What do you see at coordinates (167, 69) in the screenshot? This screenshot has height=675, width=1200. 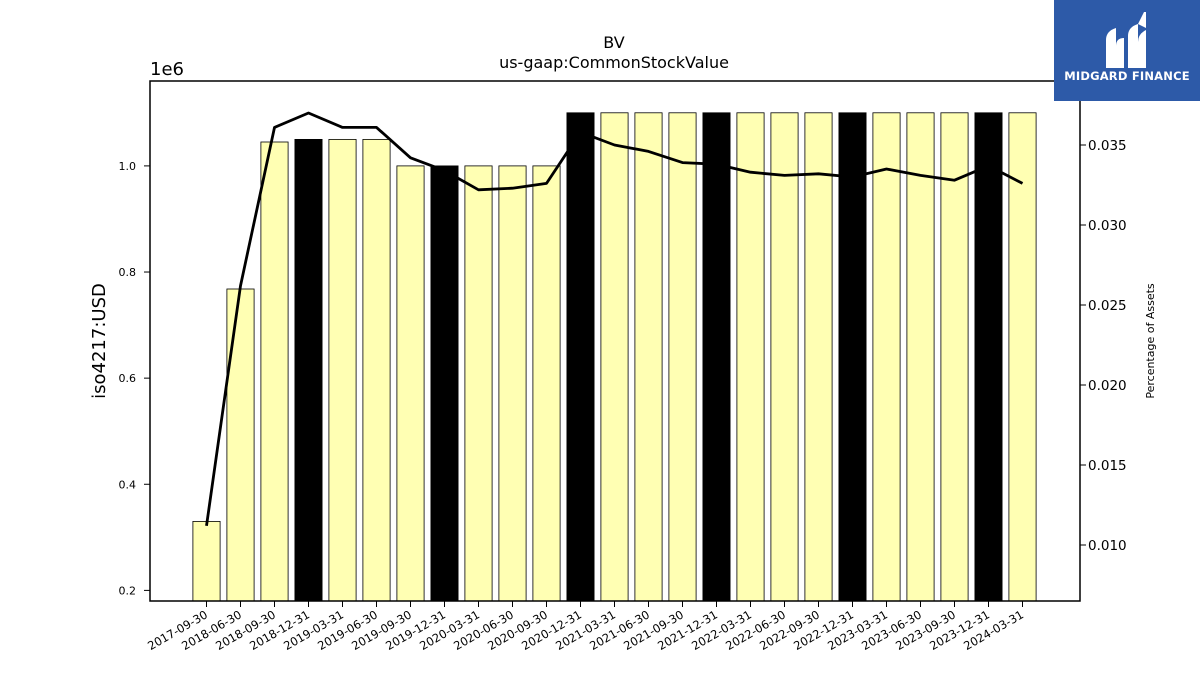 I see `y-offset-label: 1e6` at bounding box center [167, 69].